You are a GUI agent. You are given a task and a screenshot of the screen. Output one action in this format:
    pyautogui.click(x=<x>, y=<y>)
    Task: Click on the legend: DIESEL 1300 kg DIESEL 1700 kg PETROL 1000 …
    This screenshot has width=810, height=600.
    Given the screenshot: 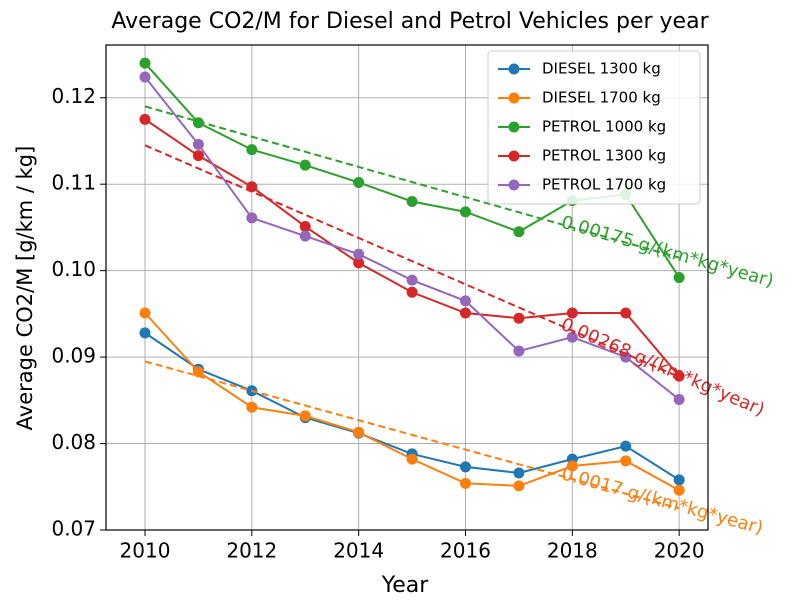 What is the action you would take?
    pyautogui.click(x=594, y=127)
    